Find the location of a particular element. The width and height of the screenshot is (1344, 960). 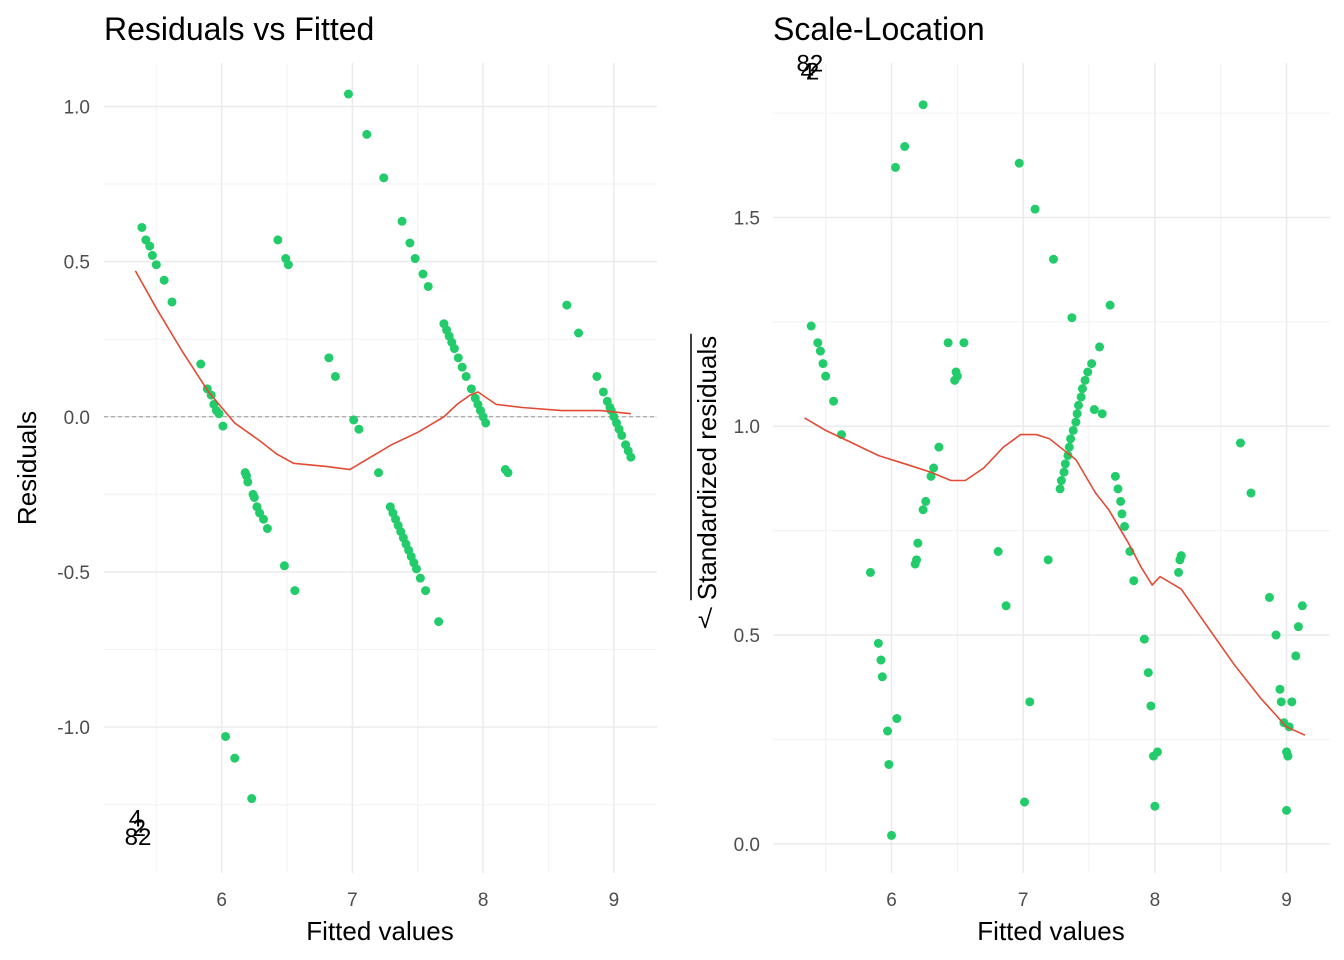

y-tick-labels: -1.0 -0.5 0.0 0.5 1.0 is located at coordinates (73, 418).